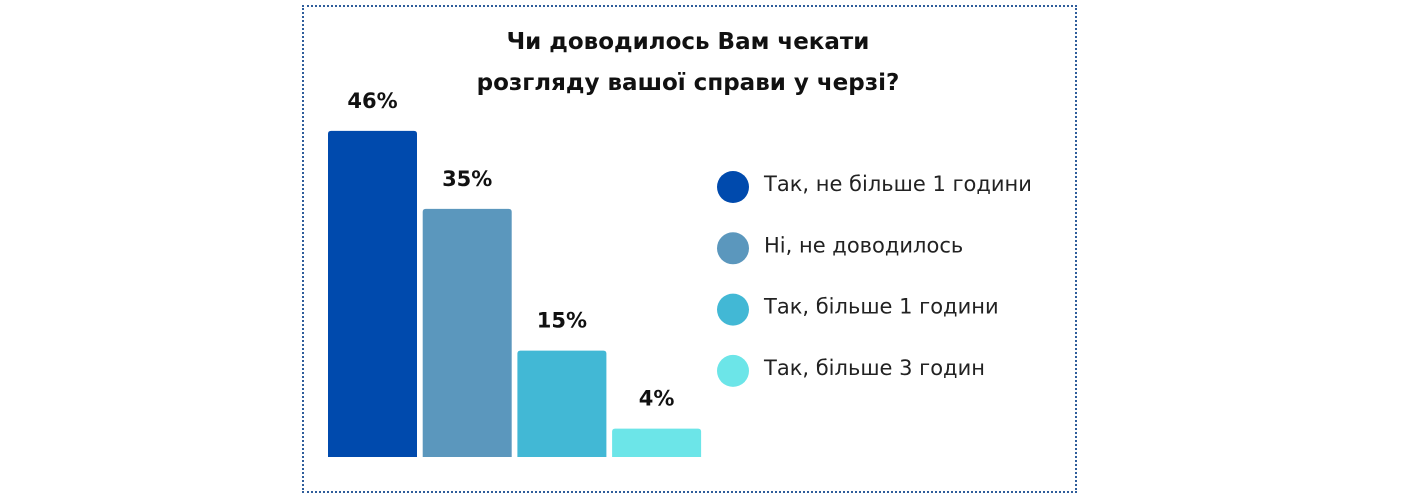 Image resolution: width=1414 pixels, height=493 pixels. I want to click on legend-label: Так, більше 3 годин, so click(874, 368).